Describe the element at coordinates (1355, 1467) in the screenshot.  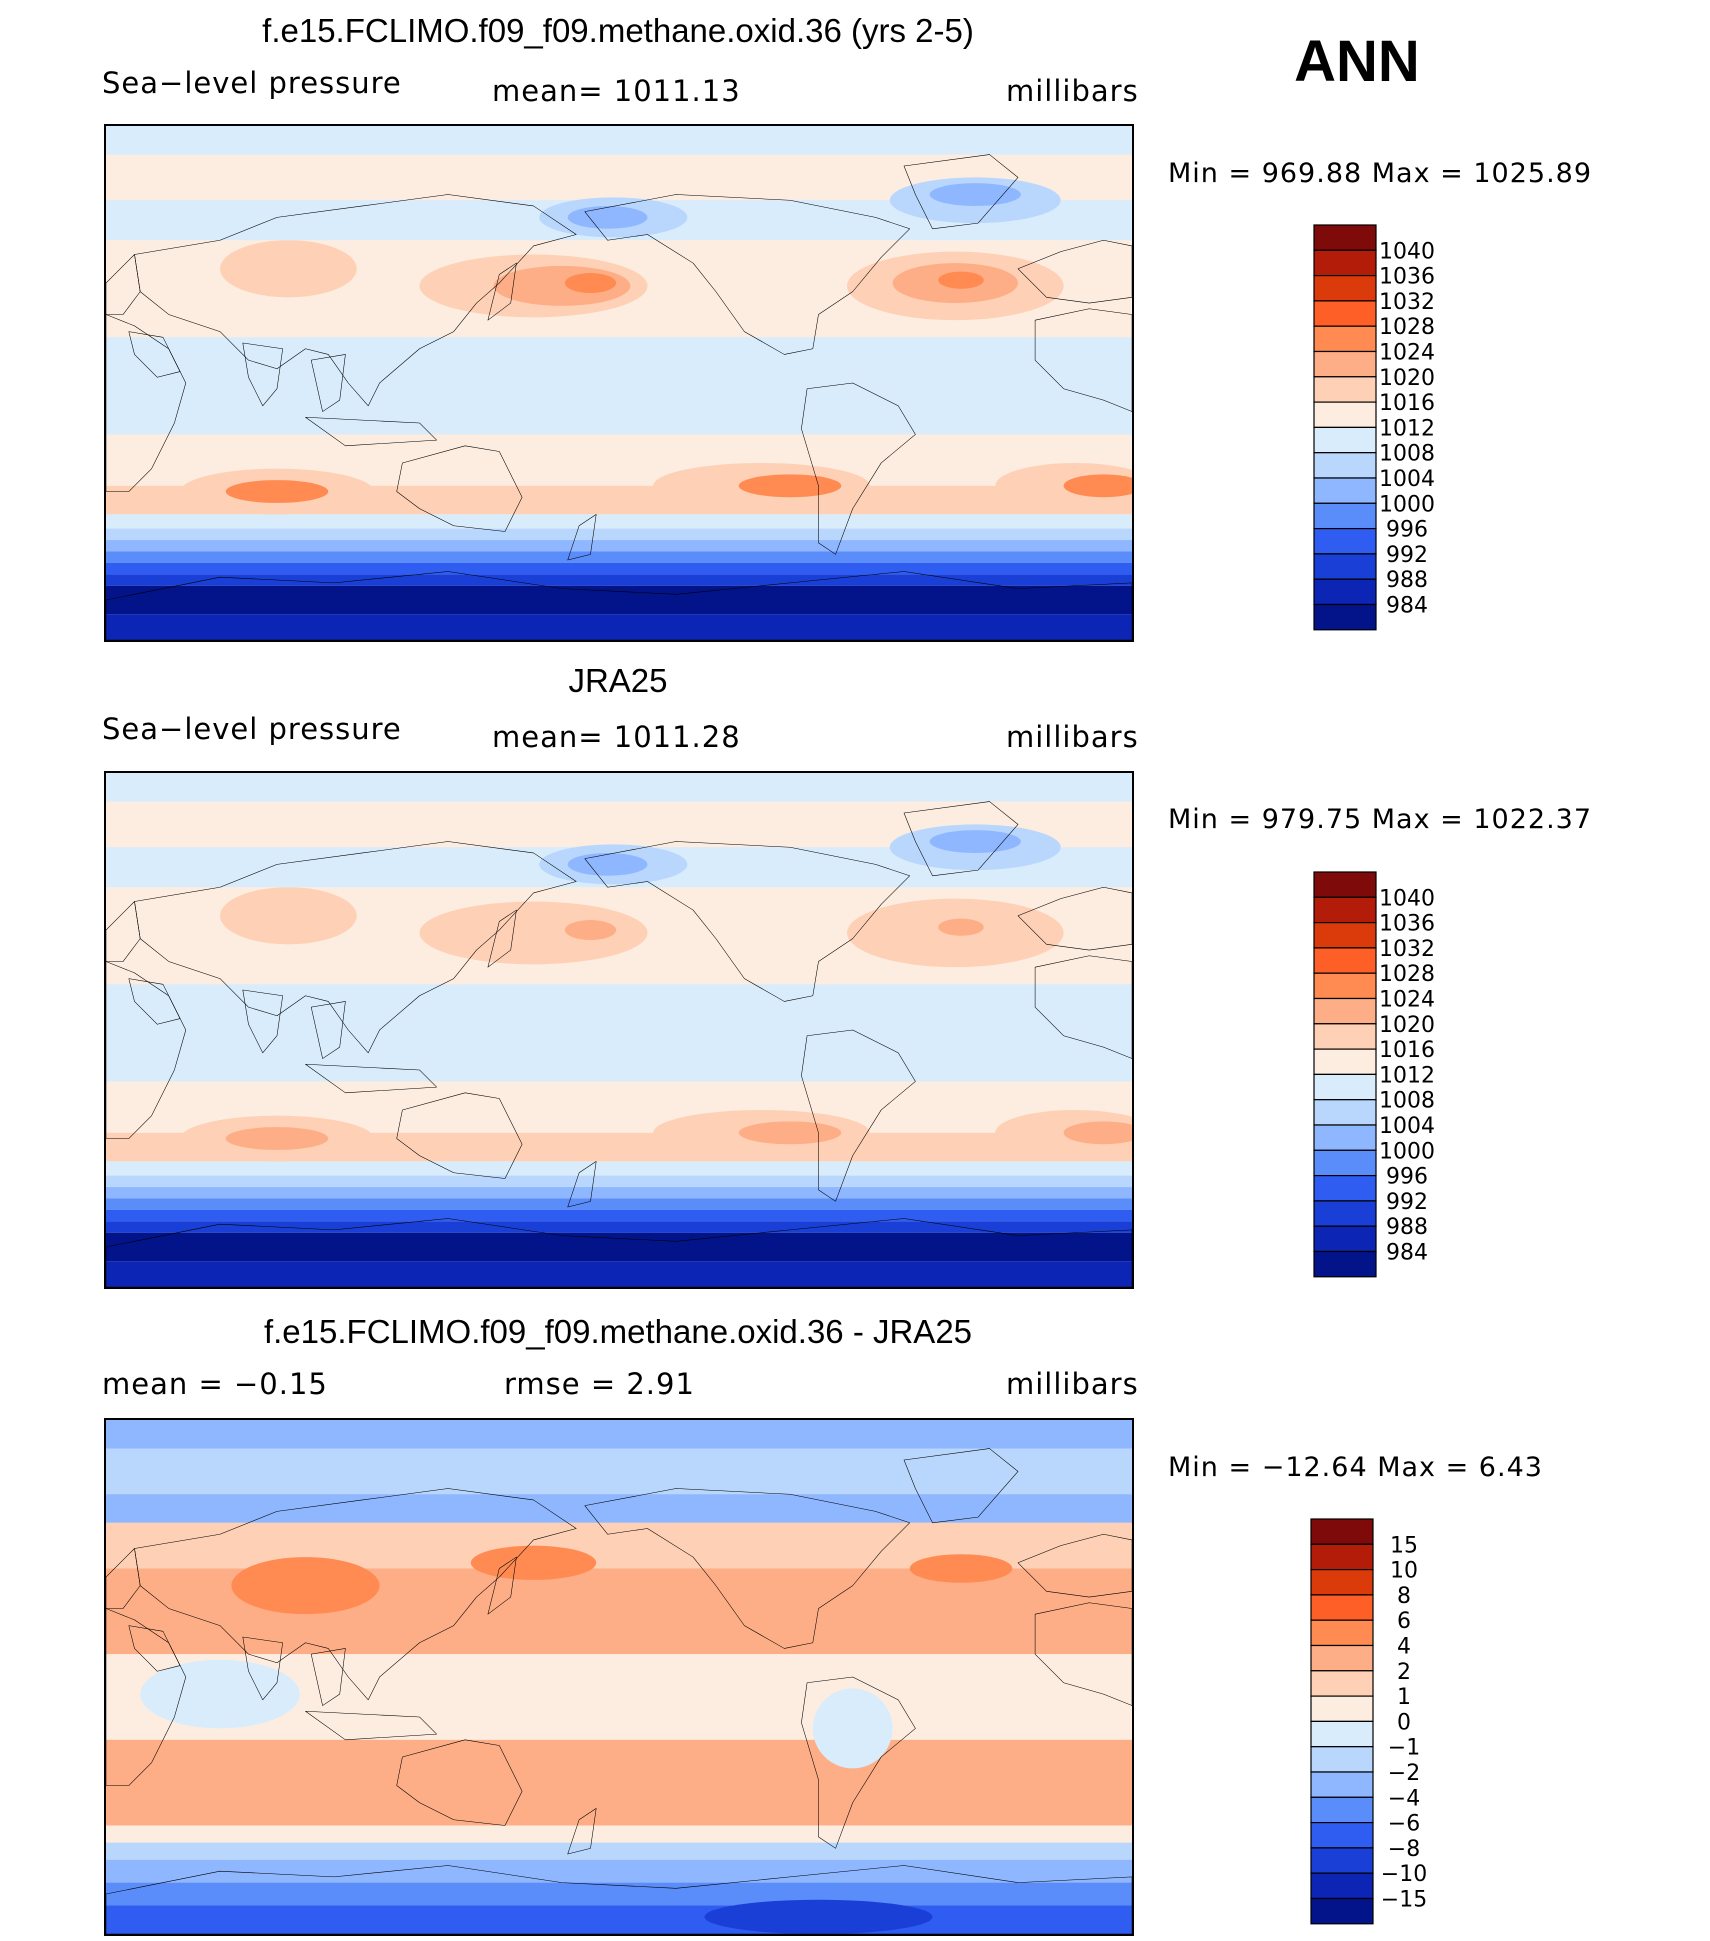
I see `panel3-minmax-label: Min = −12.64 Max = 6.43` at that location.